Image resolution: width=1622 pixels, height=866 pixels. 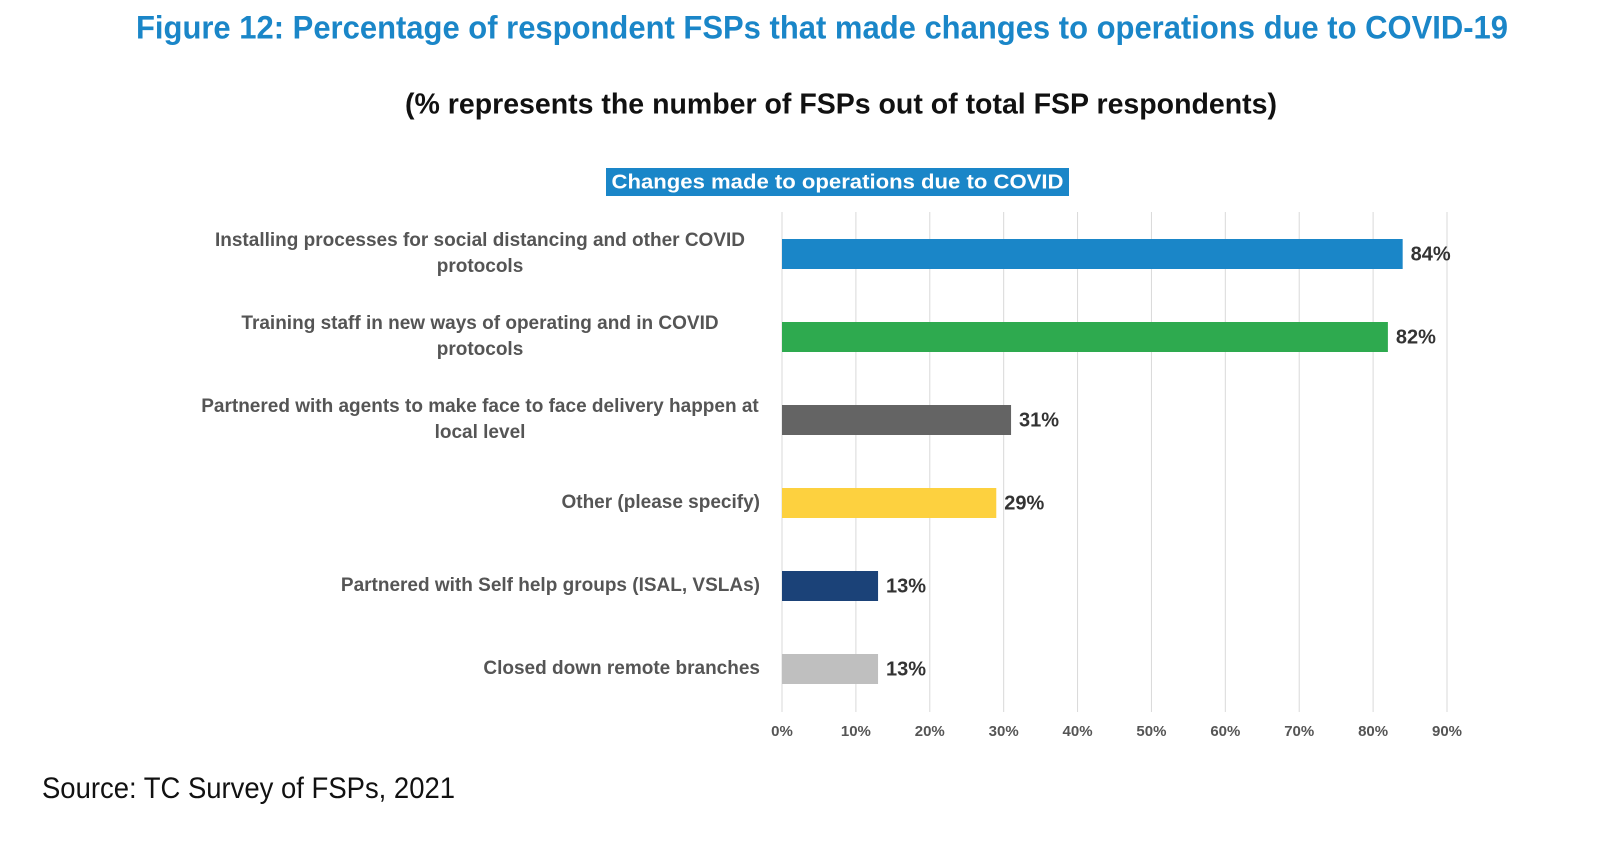 What do you see at coordinates (856, 731) in the screenshot?
I see `x-tick-label: 10%` at bounding box center [856, 731].